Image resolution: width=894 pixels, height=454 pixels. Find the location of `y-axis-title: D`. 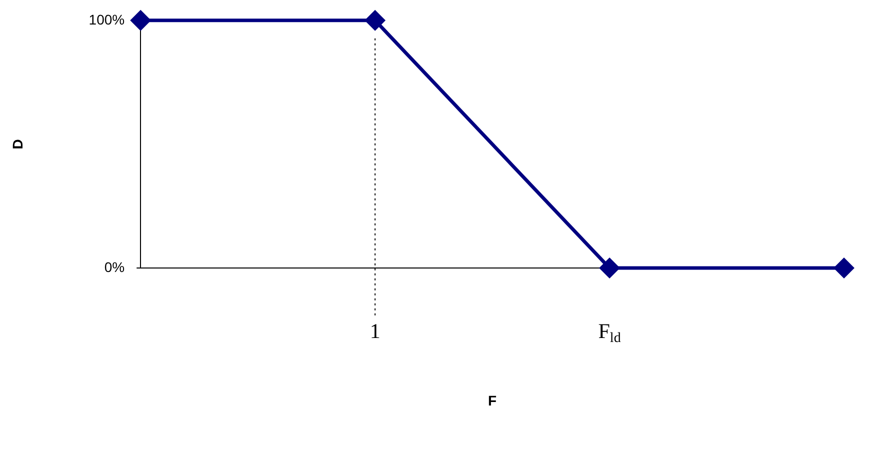

y-axis-title: D is located at coordinates (17, 144).